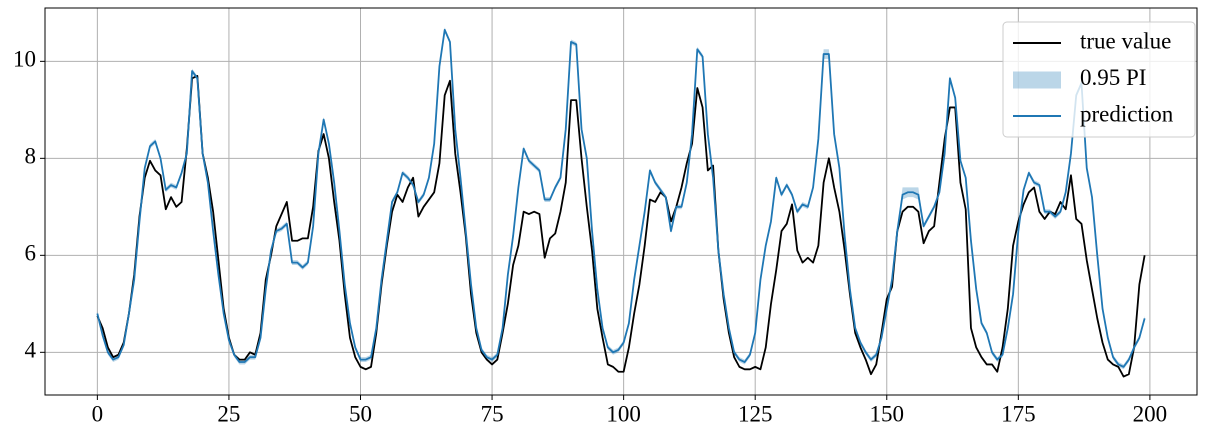 This screenshot has width=1217, height=438. What do you see at coordinates (623, 413) in the screenshot?
I see `x-tick-label: 100` at bounding box center [623, 413].